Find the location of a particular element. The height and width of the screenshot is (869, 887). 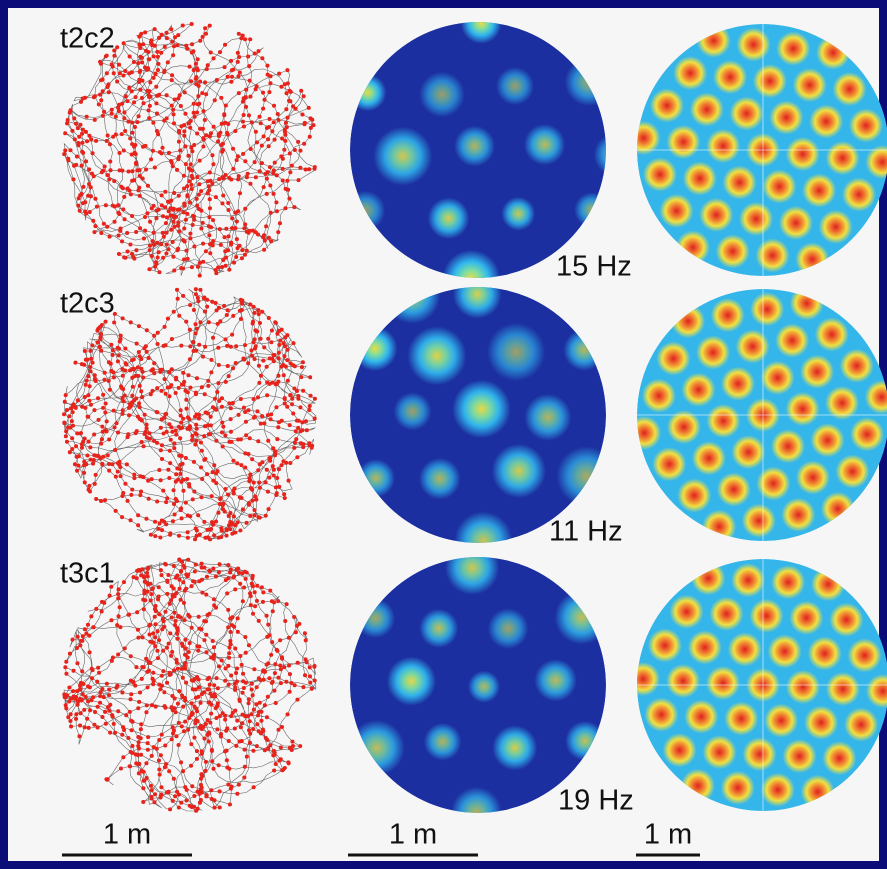

peak-rate: 19 Hz is located at coordinates (596, 801).